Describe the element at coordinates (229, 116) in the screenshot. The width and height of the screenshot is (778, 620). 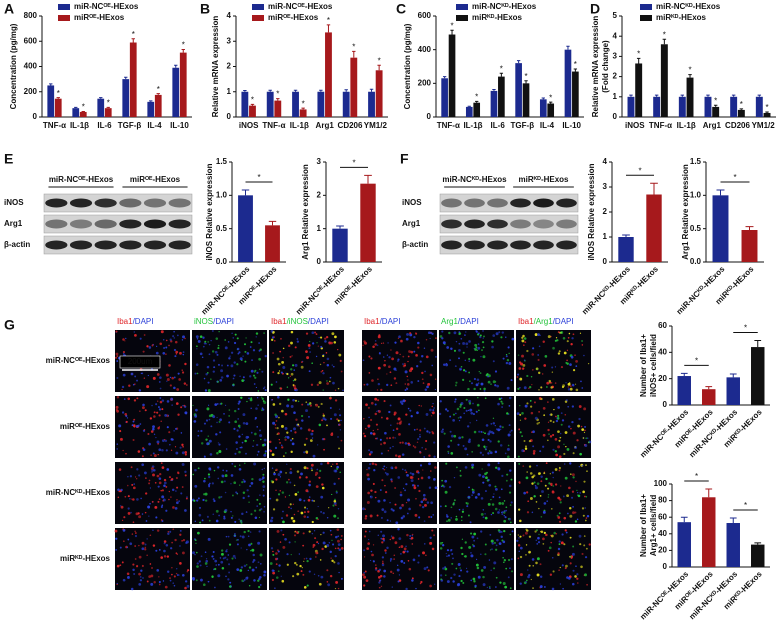
I see `y-tick-label: 0` at that location.